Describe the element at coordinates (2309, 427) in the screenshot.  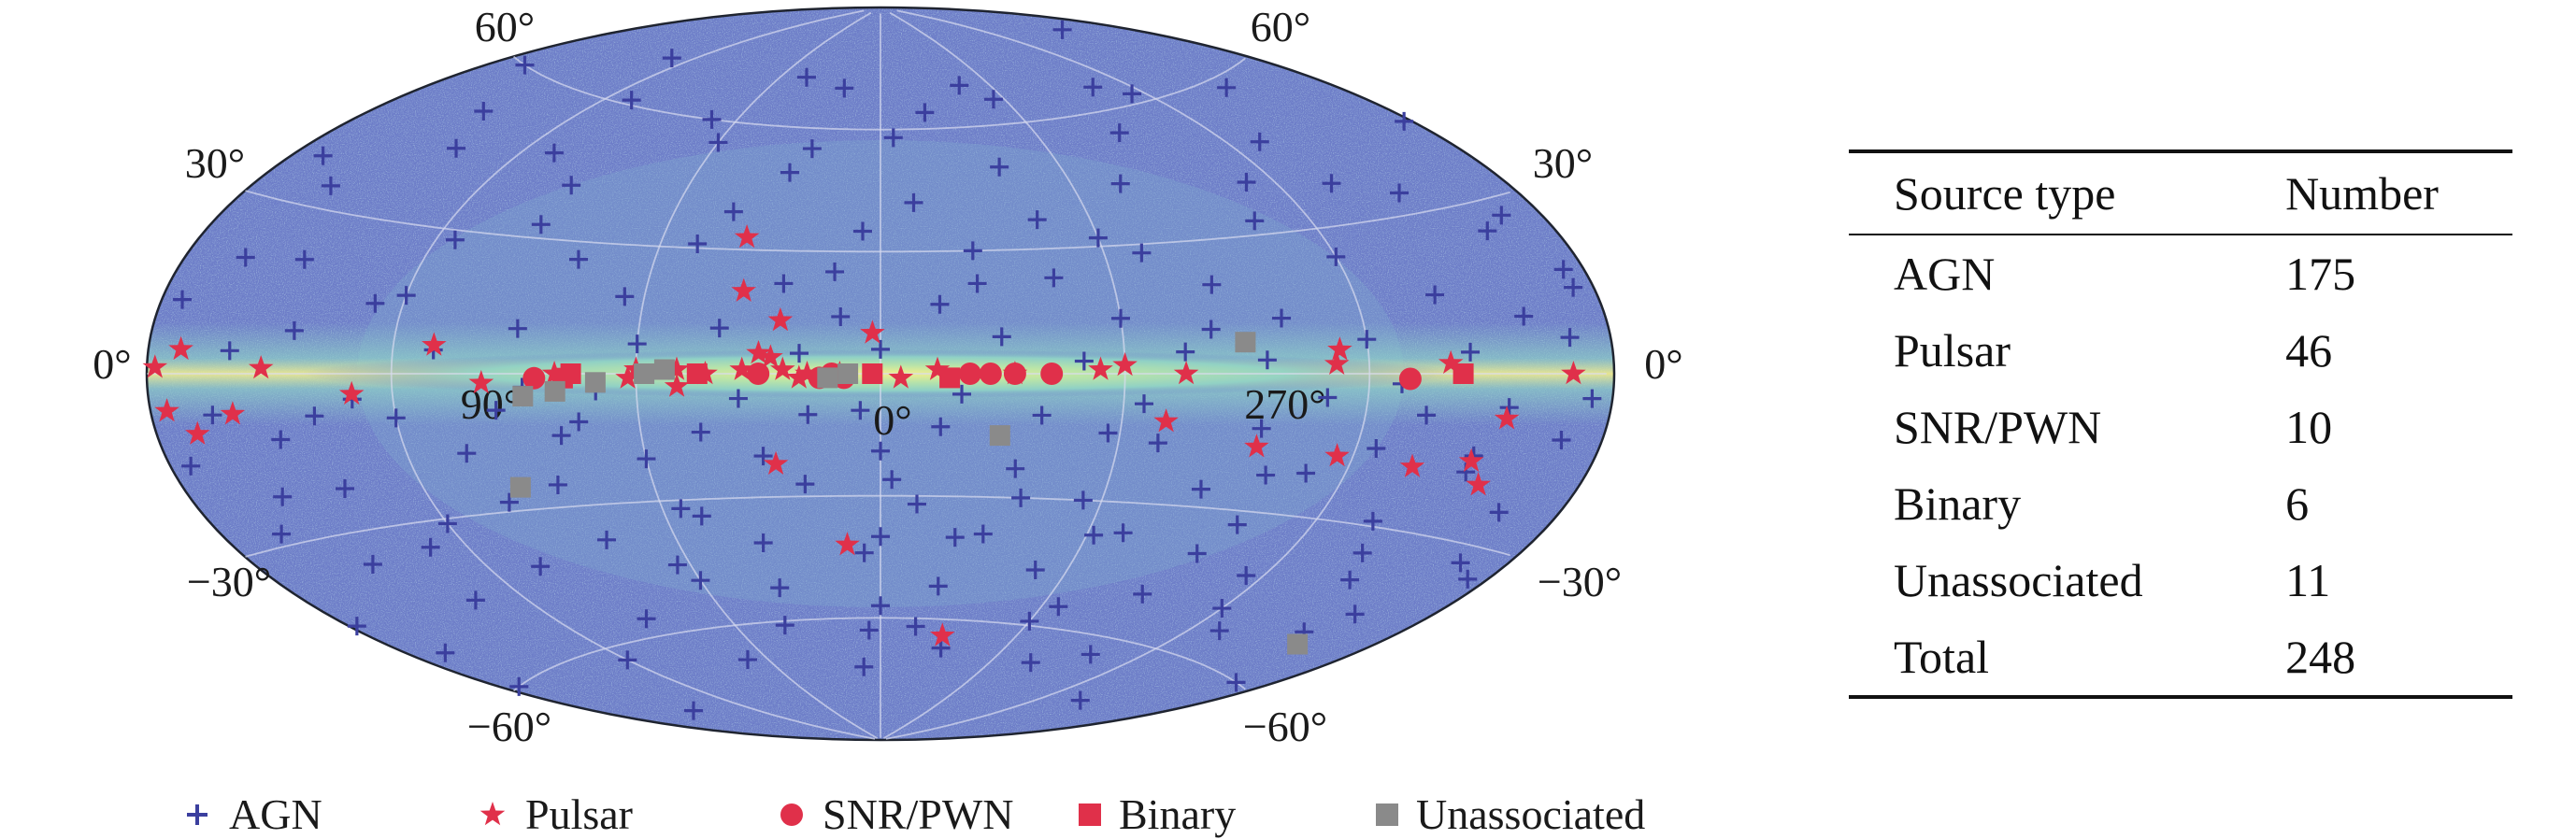
I see `table-cell-number: 10` at that location.